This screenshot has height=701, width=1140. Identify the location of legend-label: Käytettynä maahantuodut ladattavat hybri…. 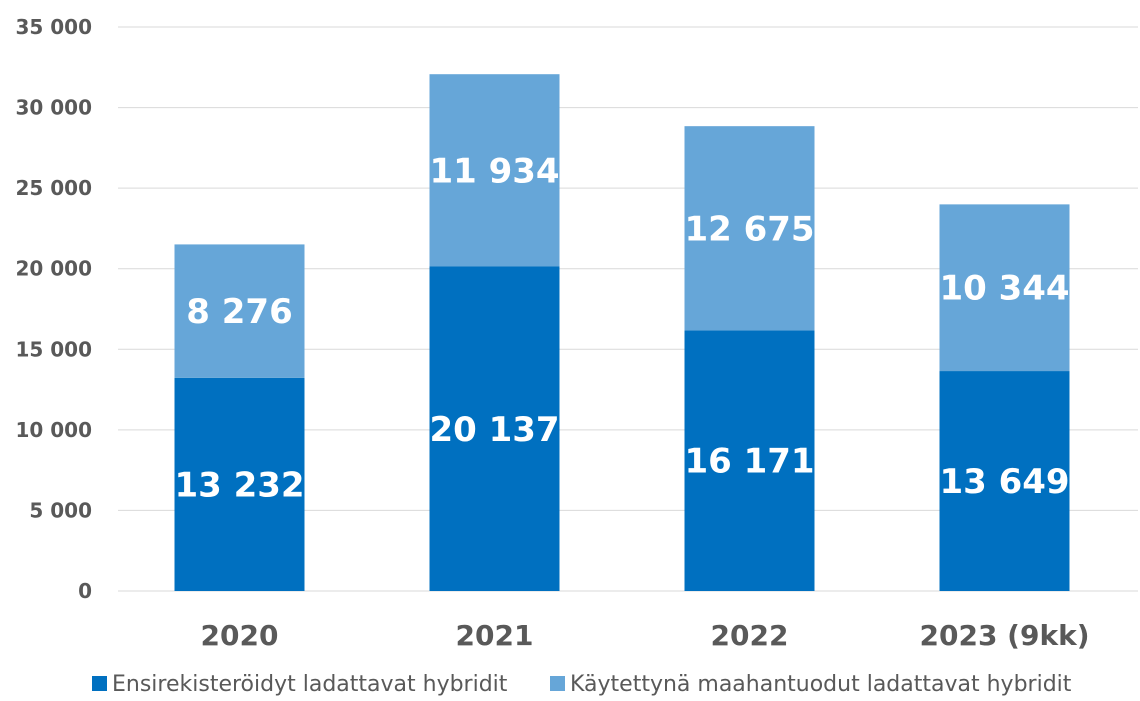
(821, 684).